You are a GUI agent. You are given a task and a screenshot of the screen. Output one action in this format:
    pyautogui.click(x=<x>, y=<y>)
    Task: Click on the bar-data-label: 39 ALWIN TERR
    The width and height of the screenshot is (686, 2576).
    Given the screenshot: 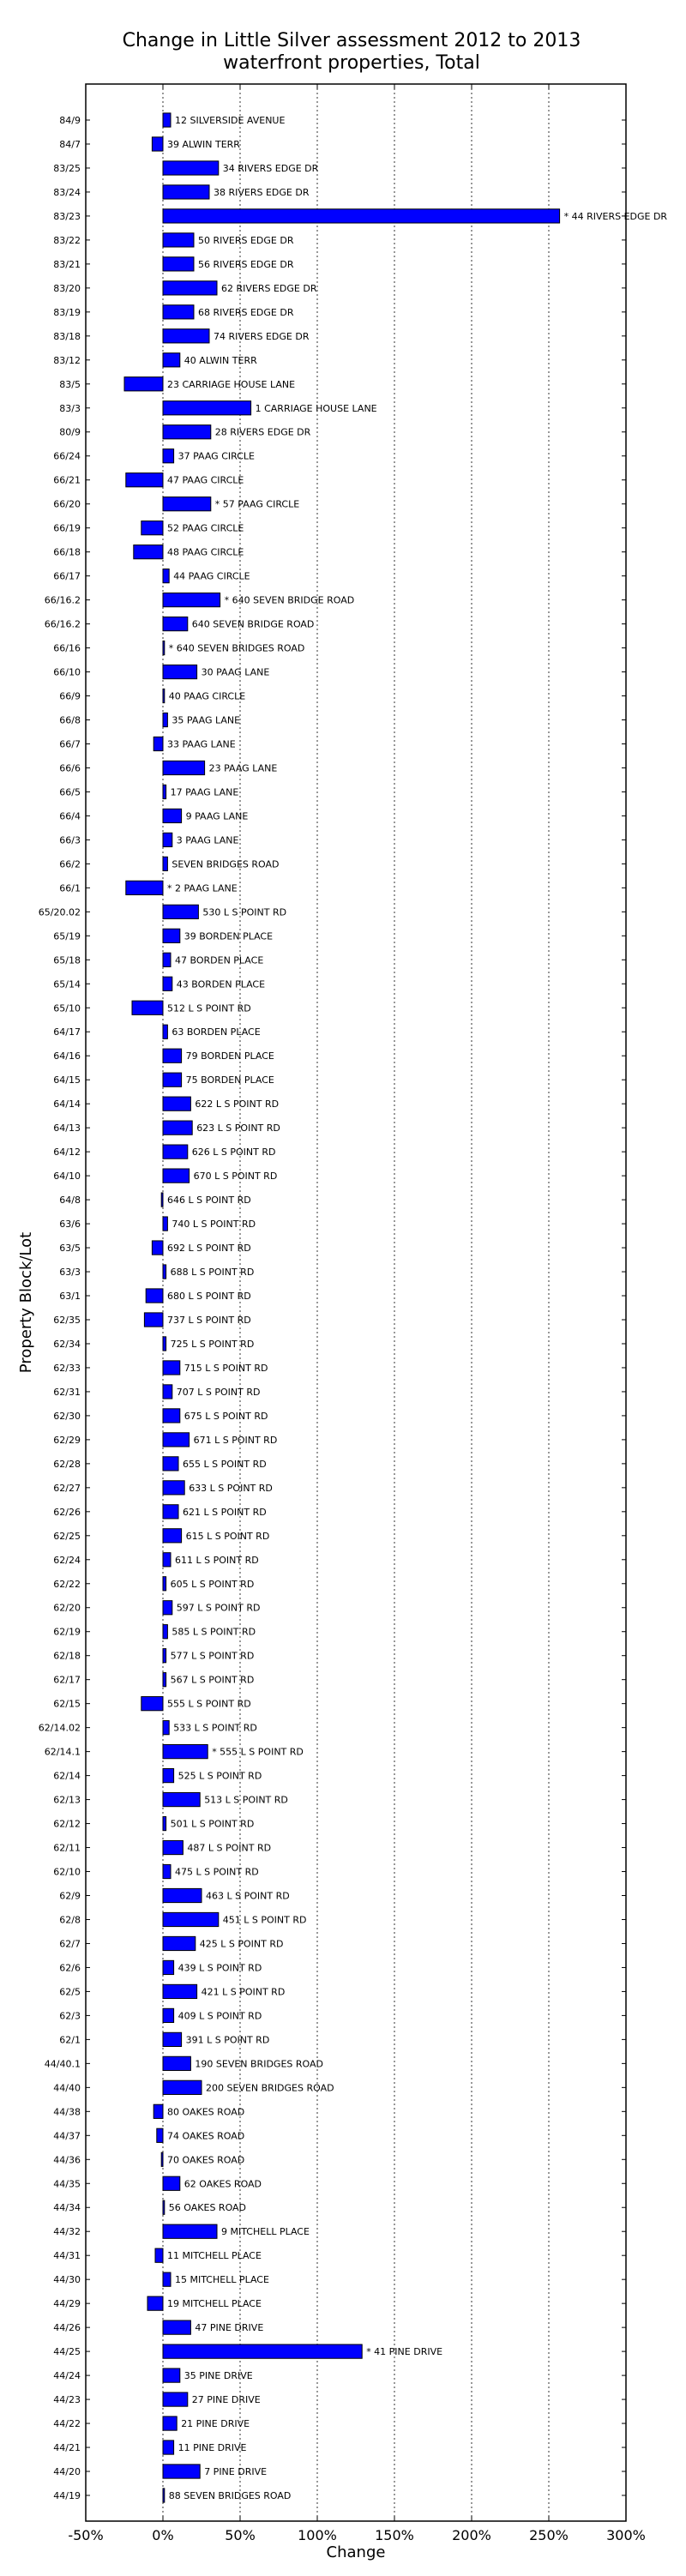 What is the action you would take?
    pyautogui.click(x=204, y=144)
    